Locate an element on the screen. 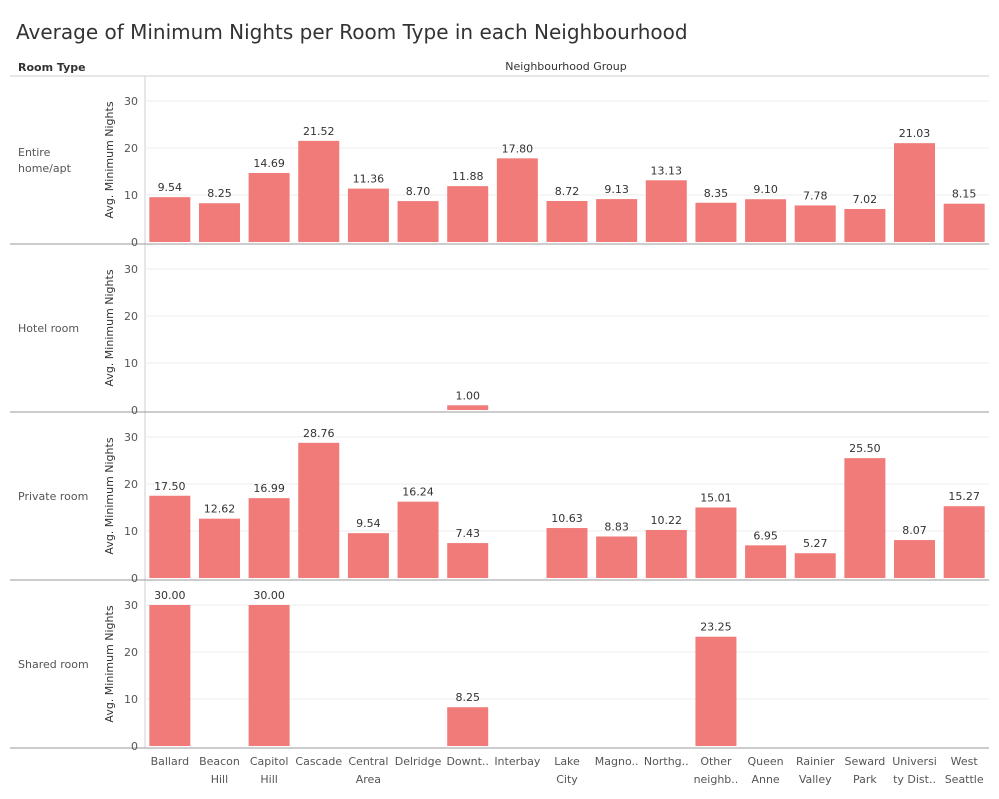 The width and height of the screenshot is (999, 799). data-label: 21.52 is located at coordinates (319, 131).